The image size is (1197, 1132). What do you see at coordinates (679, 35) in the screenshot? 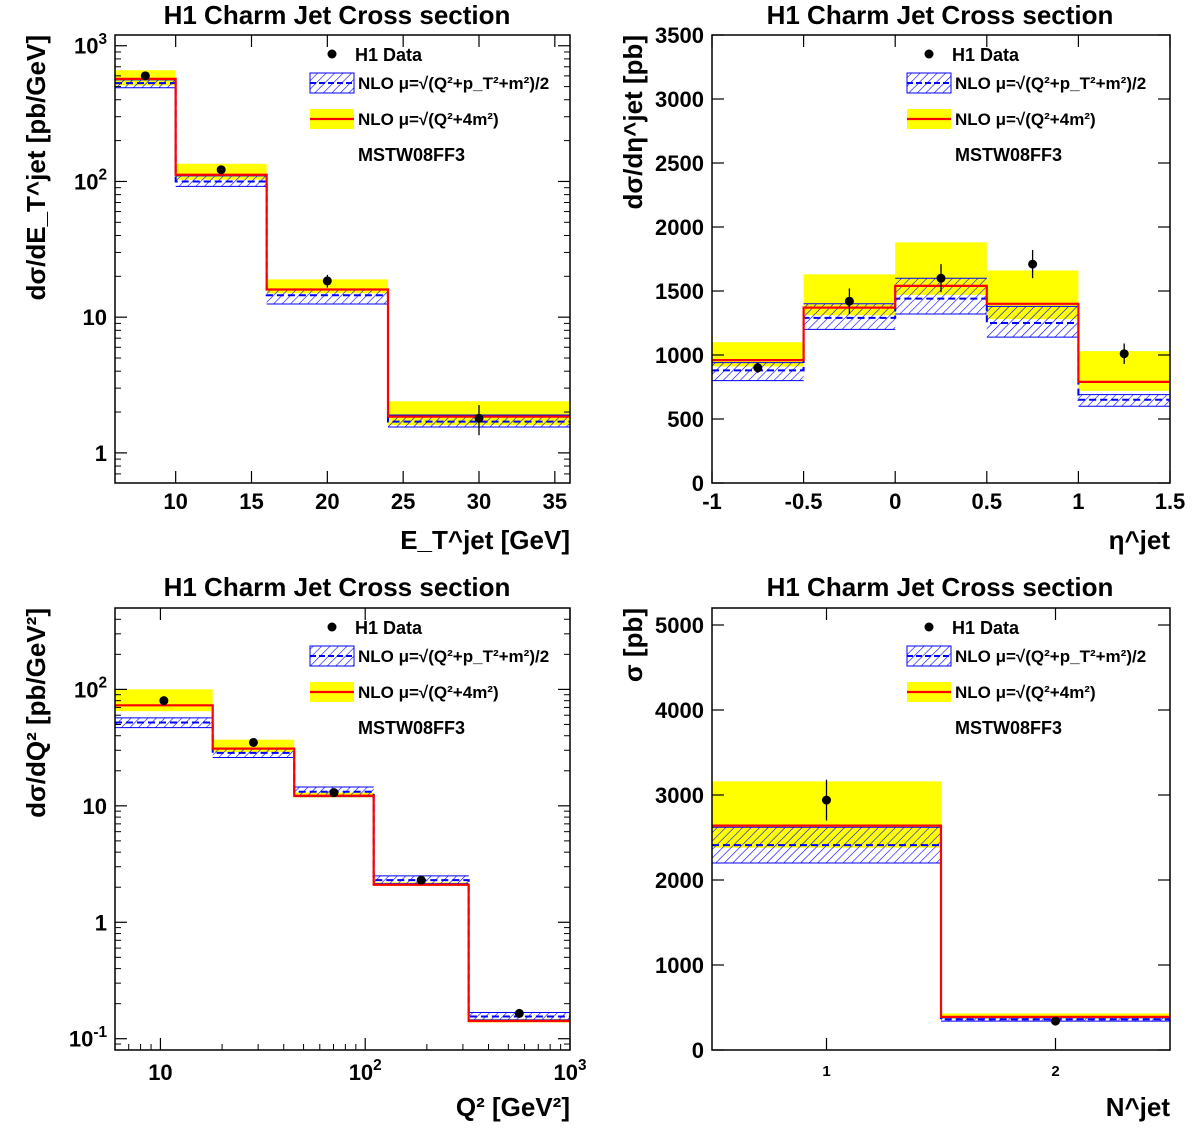
I see `y-tick-label: 3500` at bounding box center [679, 35].